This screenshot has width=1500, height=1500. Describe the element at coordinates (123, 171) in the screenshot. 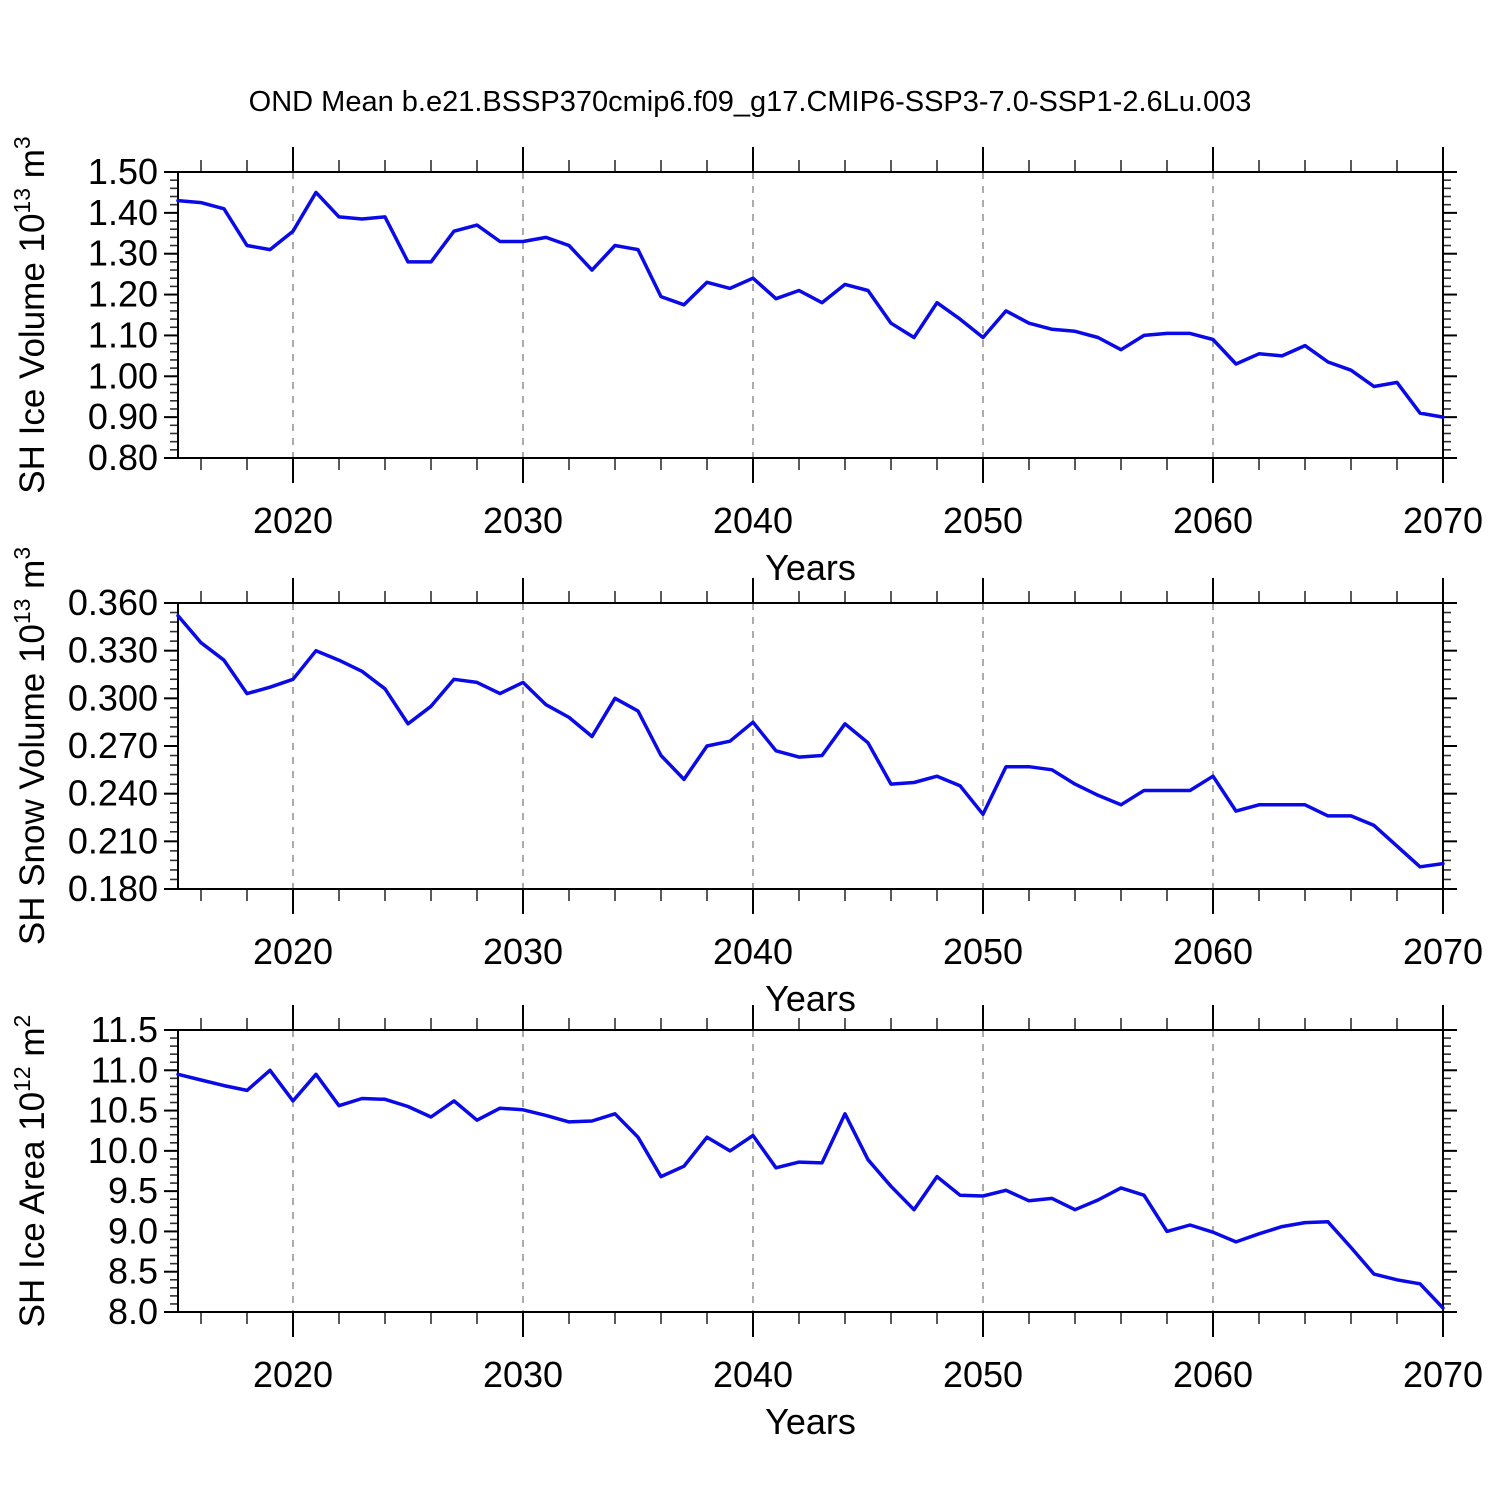

I see `y-tick-label: 1.50` at that location.